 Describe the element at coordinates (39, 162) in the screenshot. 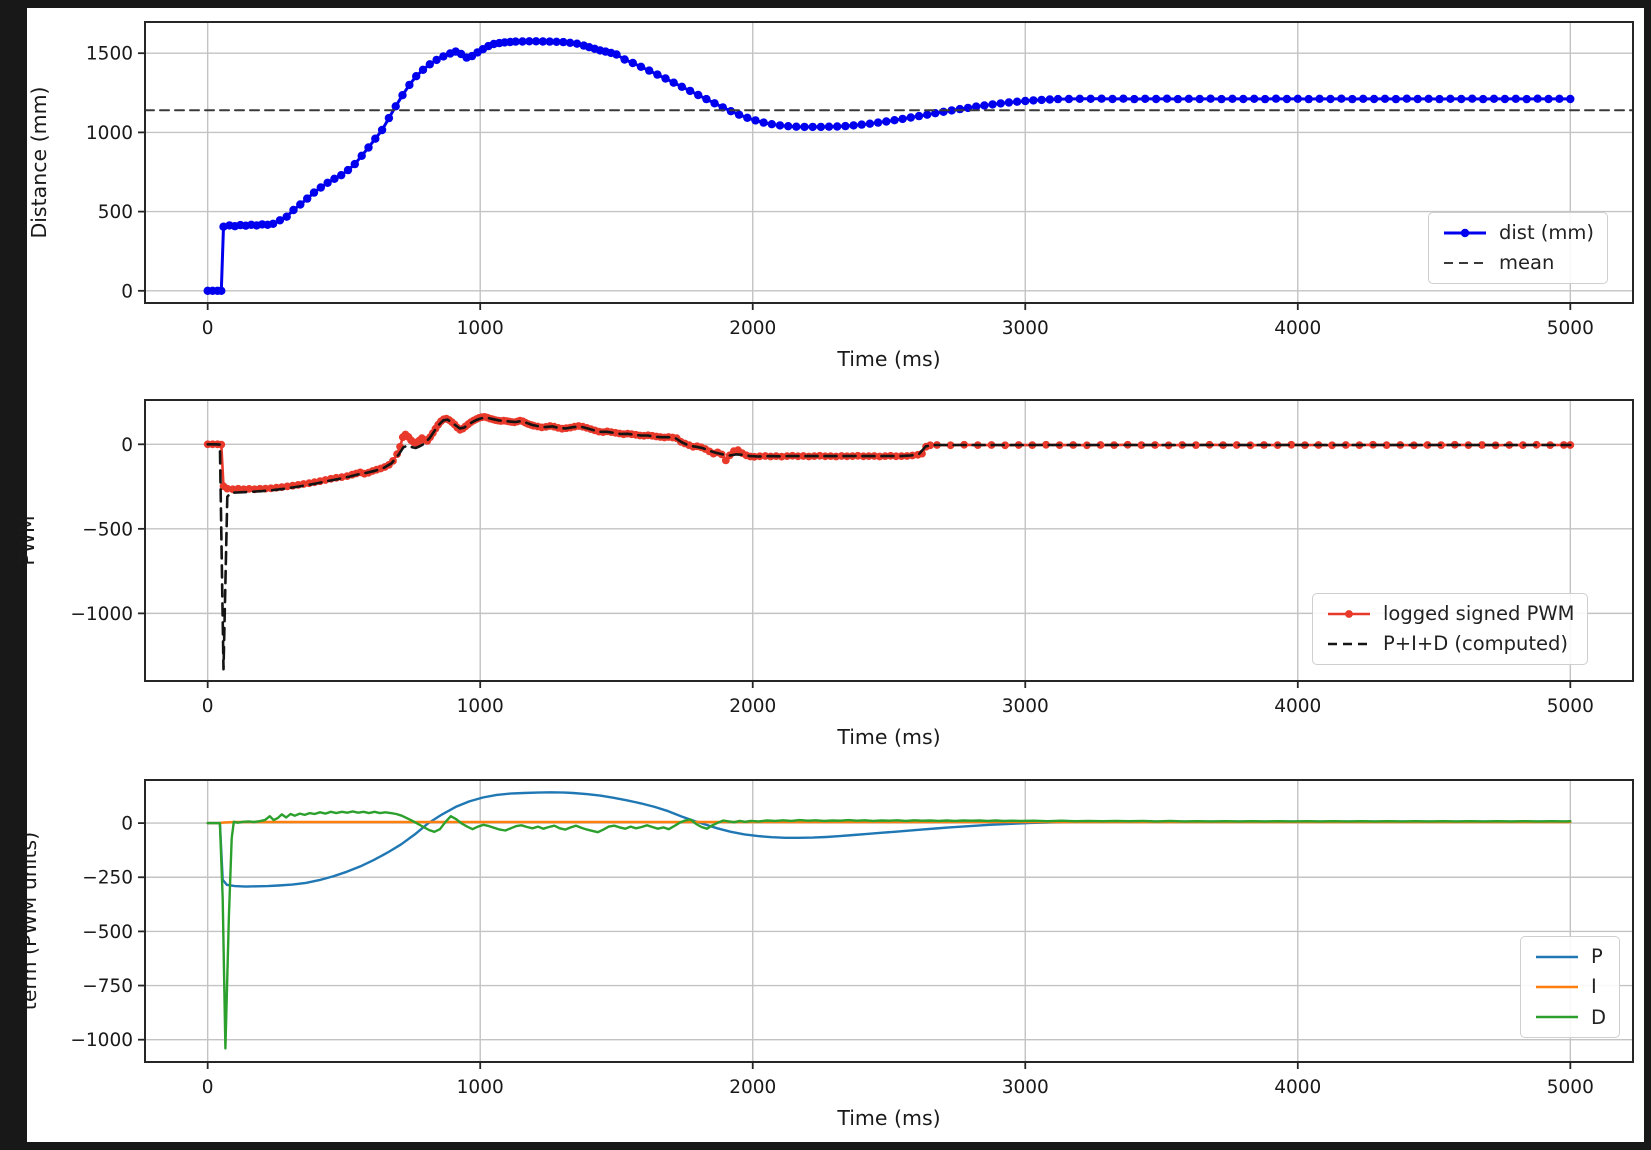

I see `y-axis-label: Distance (mm)` at that location.